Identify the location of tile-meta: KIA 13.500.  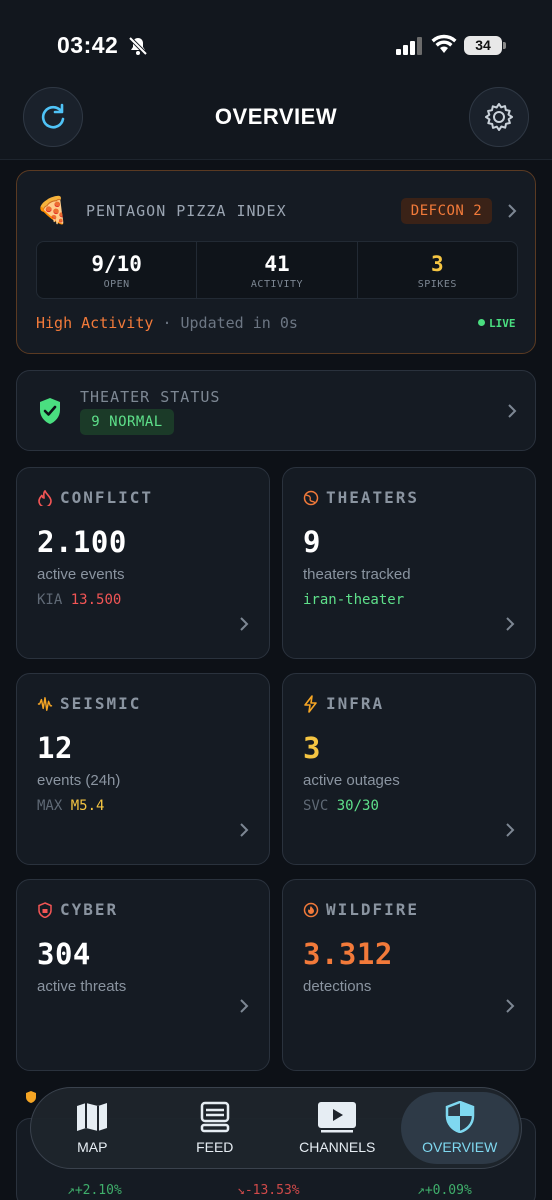
(79, 600).